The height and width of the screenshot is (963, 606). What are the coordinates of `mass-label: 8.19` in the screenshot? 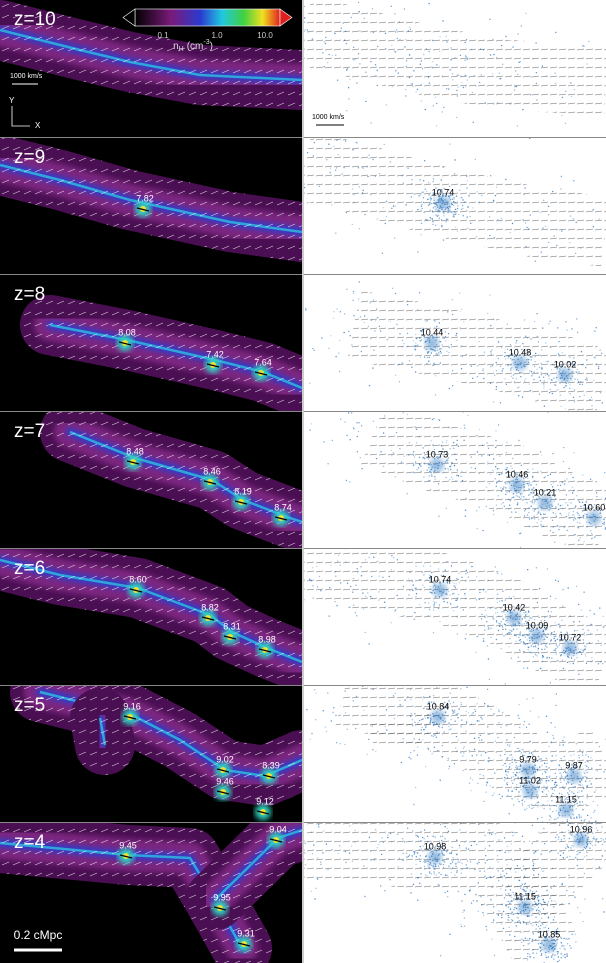 It's located at (243, 491).